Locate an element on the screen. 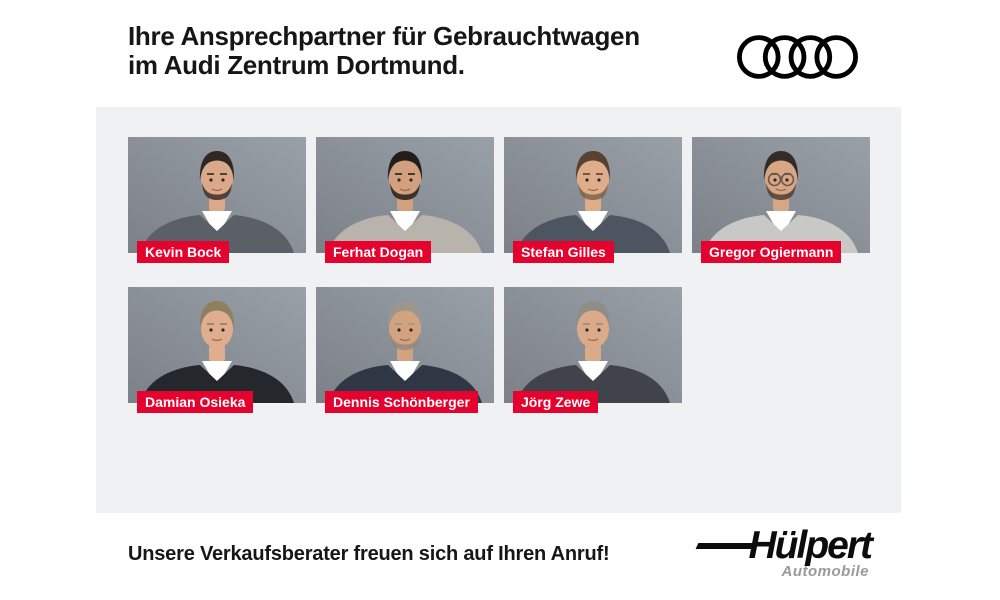 The width and height of the screenshot is (1000, 600). name-tag: Kevin Bock is located at coordinates (183, 252).